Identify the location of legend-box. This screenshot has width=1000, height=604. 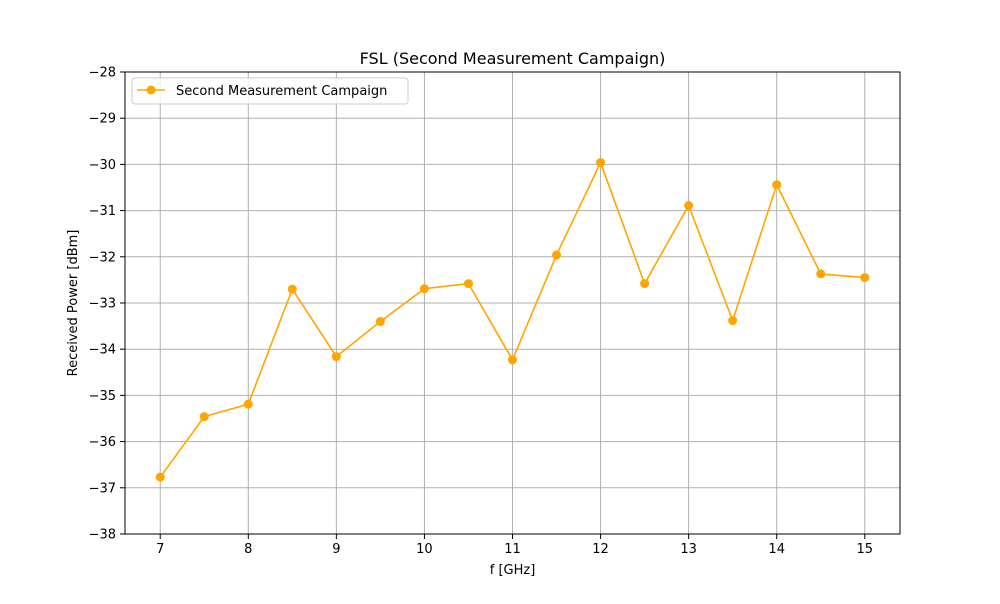
(270, 91).